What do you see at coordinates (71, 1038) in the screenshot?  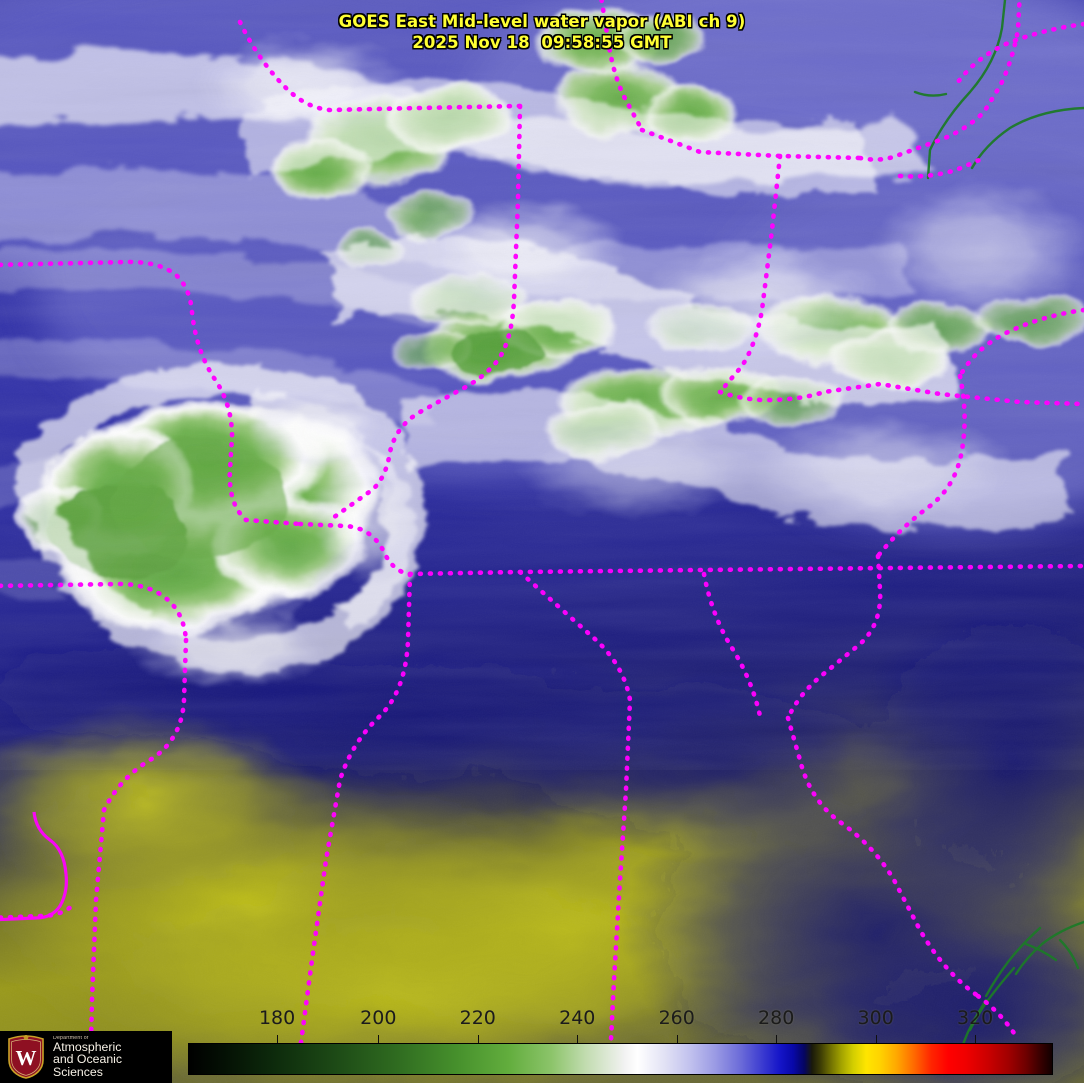 I see `logo-department-line: Department of` at bounding box center [71, 1038].